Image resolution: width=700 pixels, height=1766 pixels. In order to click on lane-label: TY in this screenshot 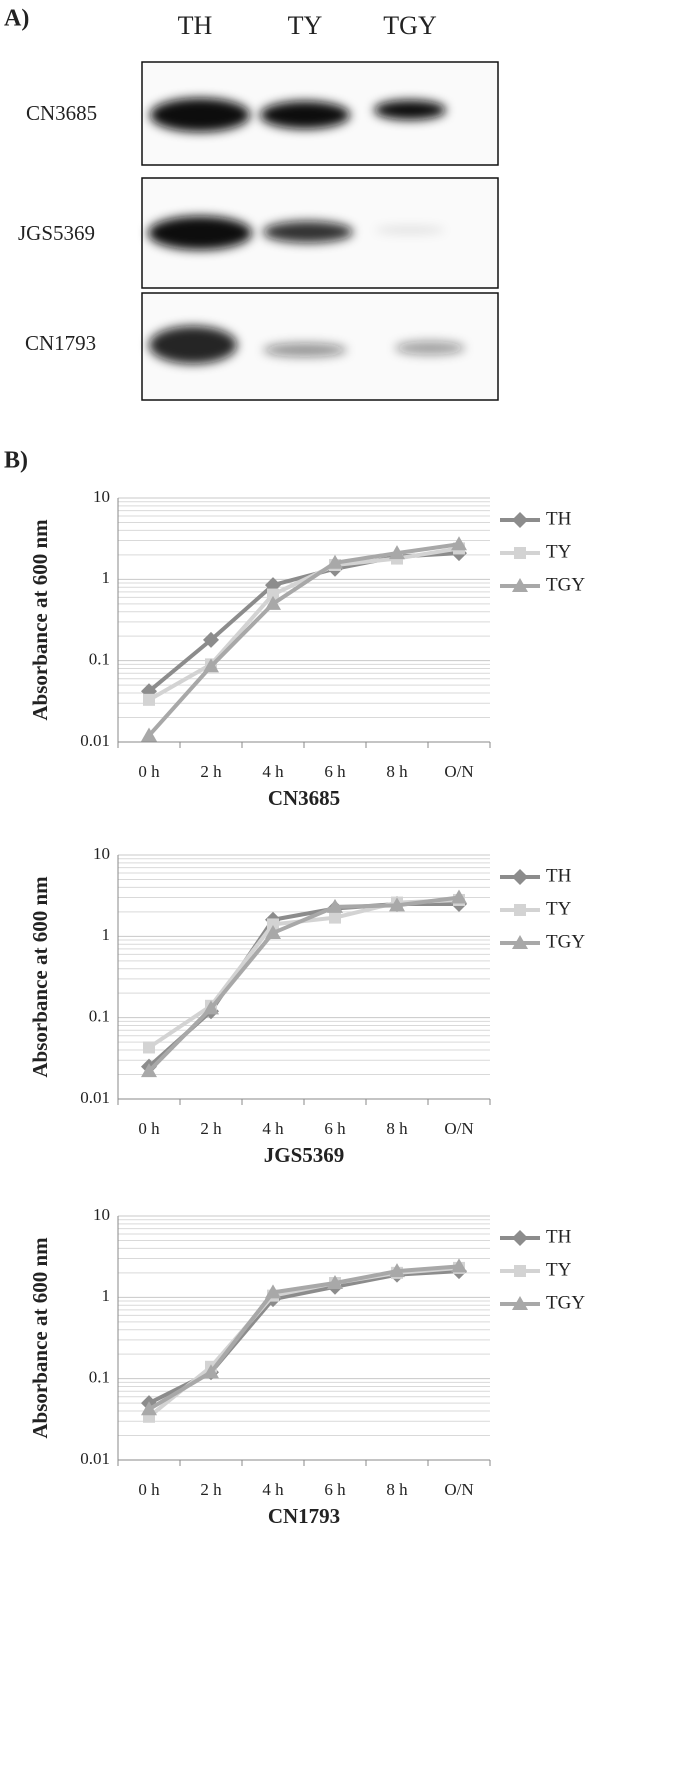, I will do `click(305, 25)`.